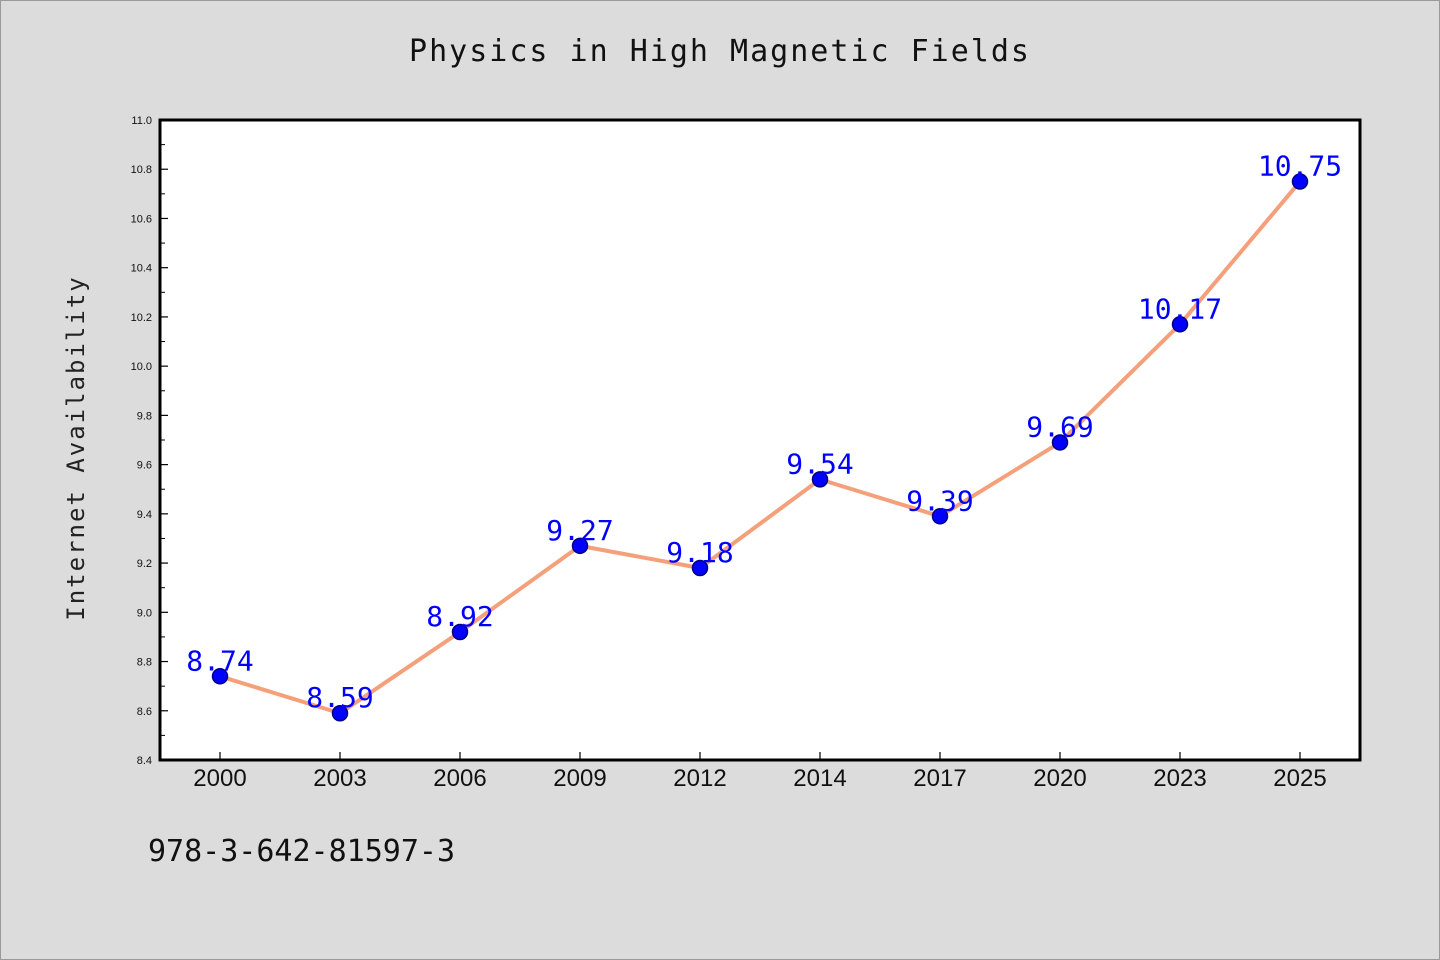 The image size is (1440, 960). What do you see at coordinates (144, 564) in the screenshot?
I see `y-tick-label: 9.2` at bounding box center [144, 564].